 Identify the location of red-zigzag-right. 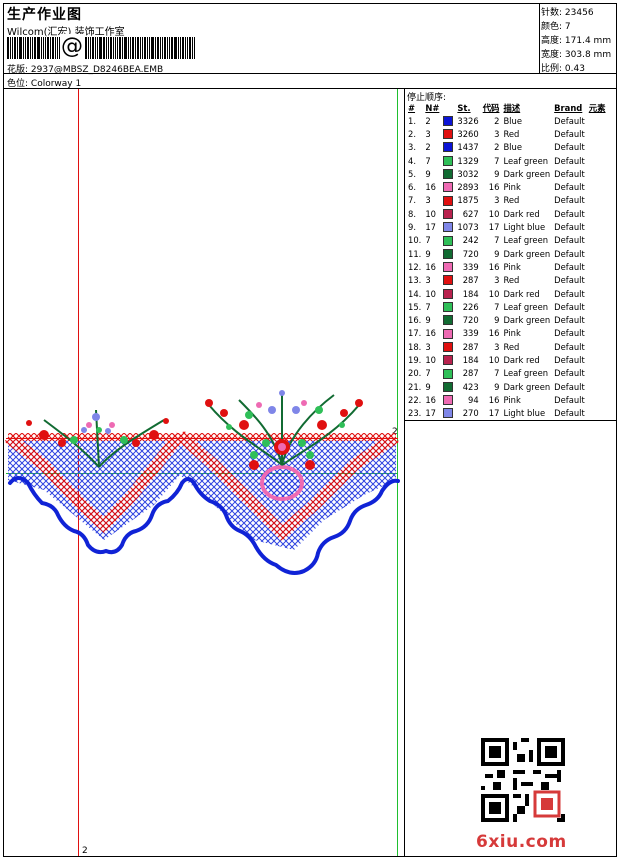
(288, 486).